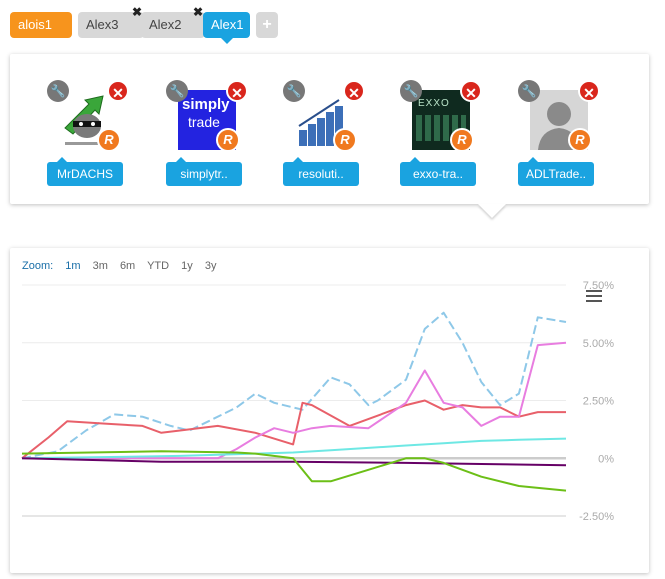 The image size is (665, 579). What do you see at coordinates (438, 171) in the screenshot?
I see `strategy-label: exxo-tra..` at bounding box center [438, 171].